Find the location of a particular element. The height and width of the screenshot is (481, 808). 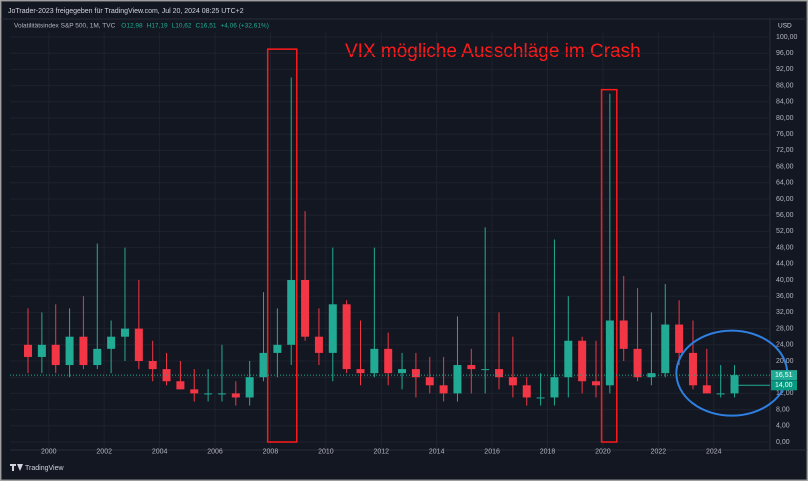

y-tick-label: 56,00 is located at coordinates (785, 215).